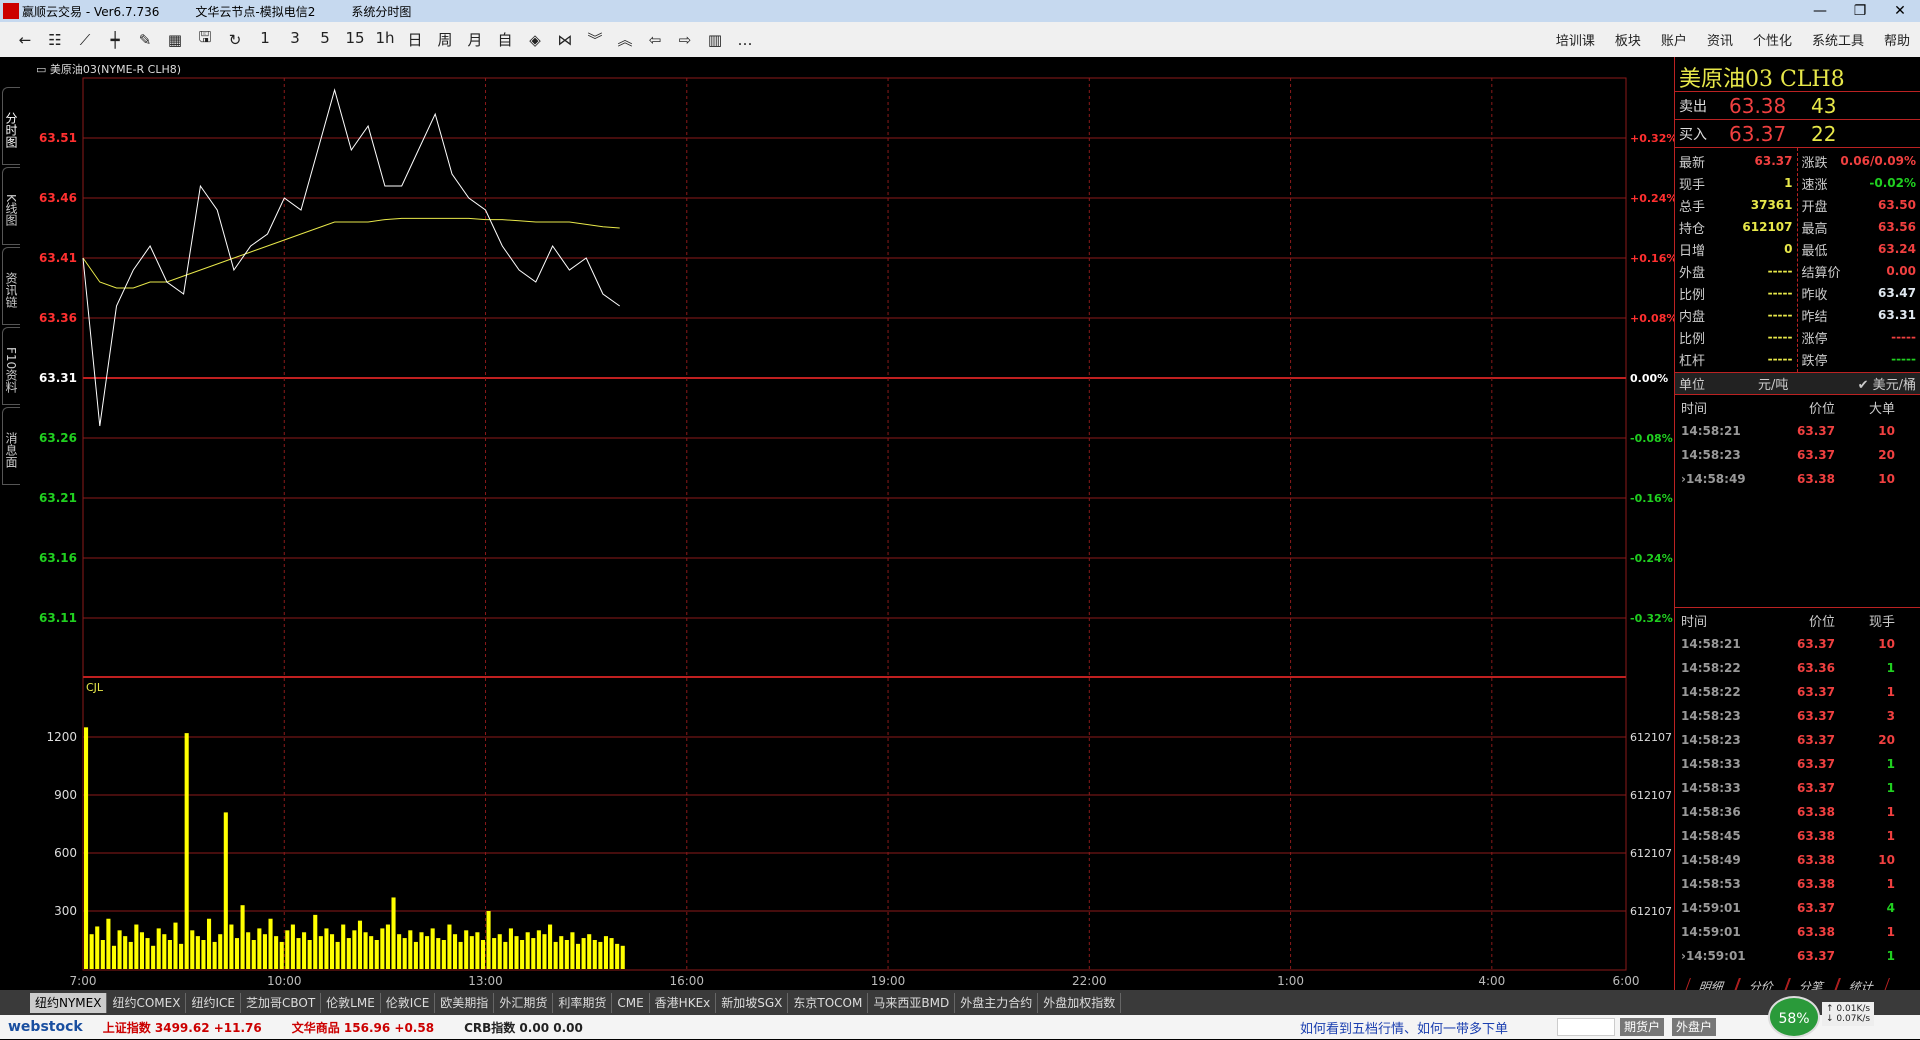  What do you see at coordinates (1736, 271) in the screenshot?
I see `stat-row: 外盘 -----` at bounding box center [1736, 271].